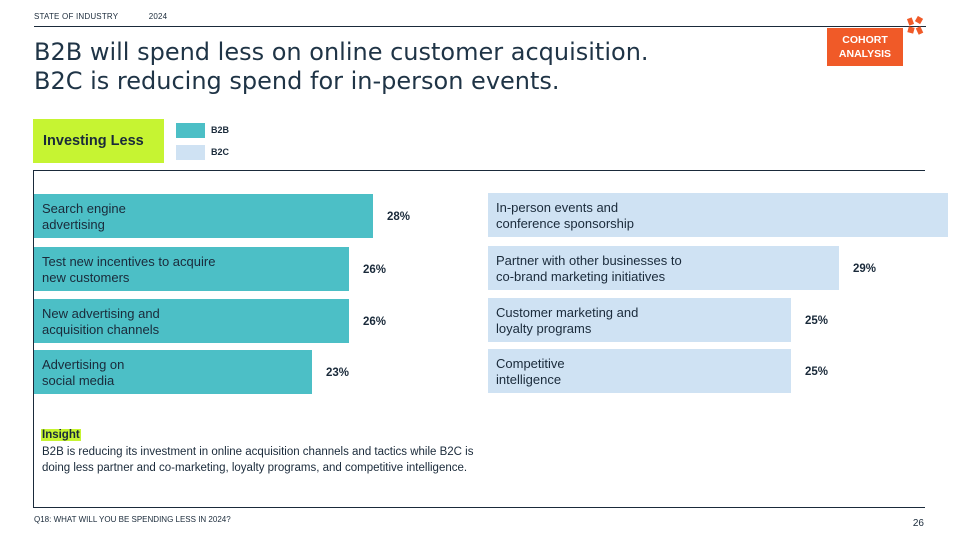  What do you see at coordinates (101, 321) in the screenshot?
I see `b2b-bar-label-3: New advertising and acquisition channels` at bounding box center [101, 321].